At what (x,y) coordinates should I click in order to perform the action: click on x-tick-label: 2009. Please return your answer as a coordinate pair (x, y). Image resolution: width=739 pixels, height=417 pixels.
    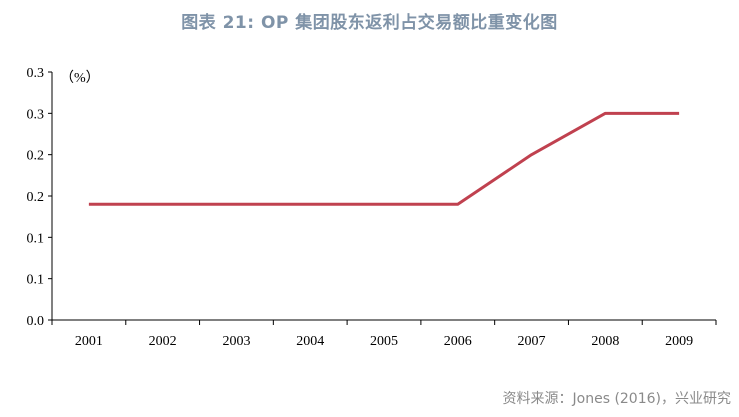
    Looking at the image, I should click on (679, 341).